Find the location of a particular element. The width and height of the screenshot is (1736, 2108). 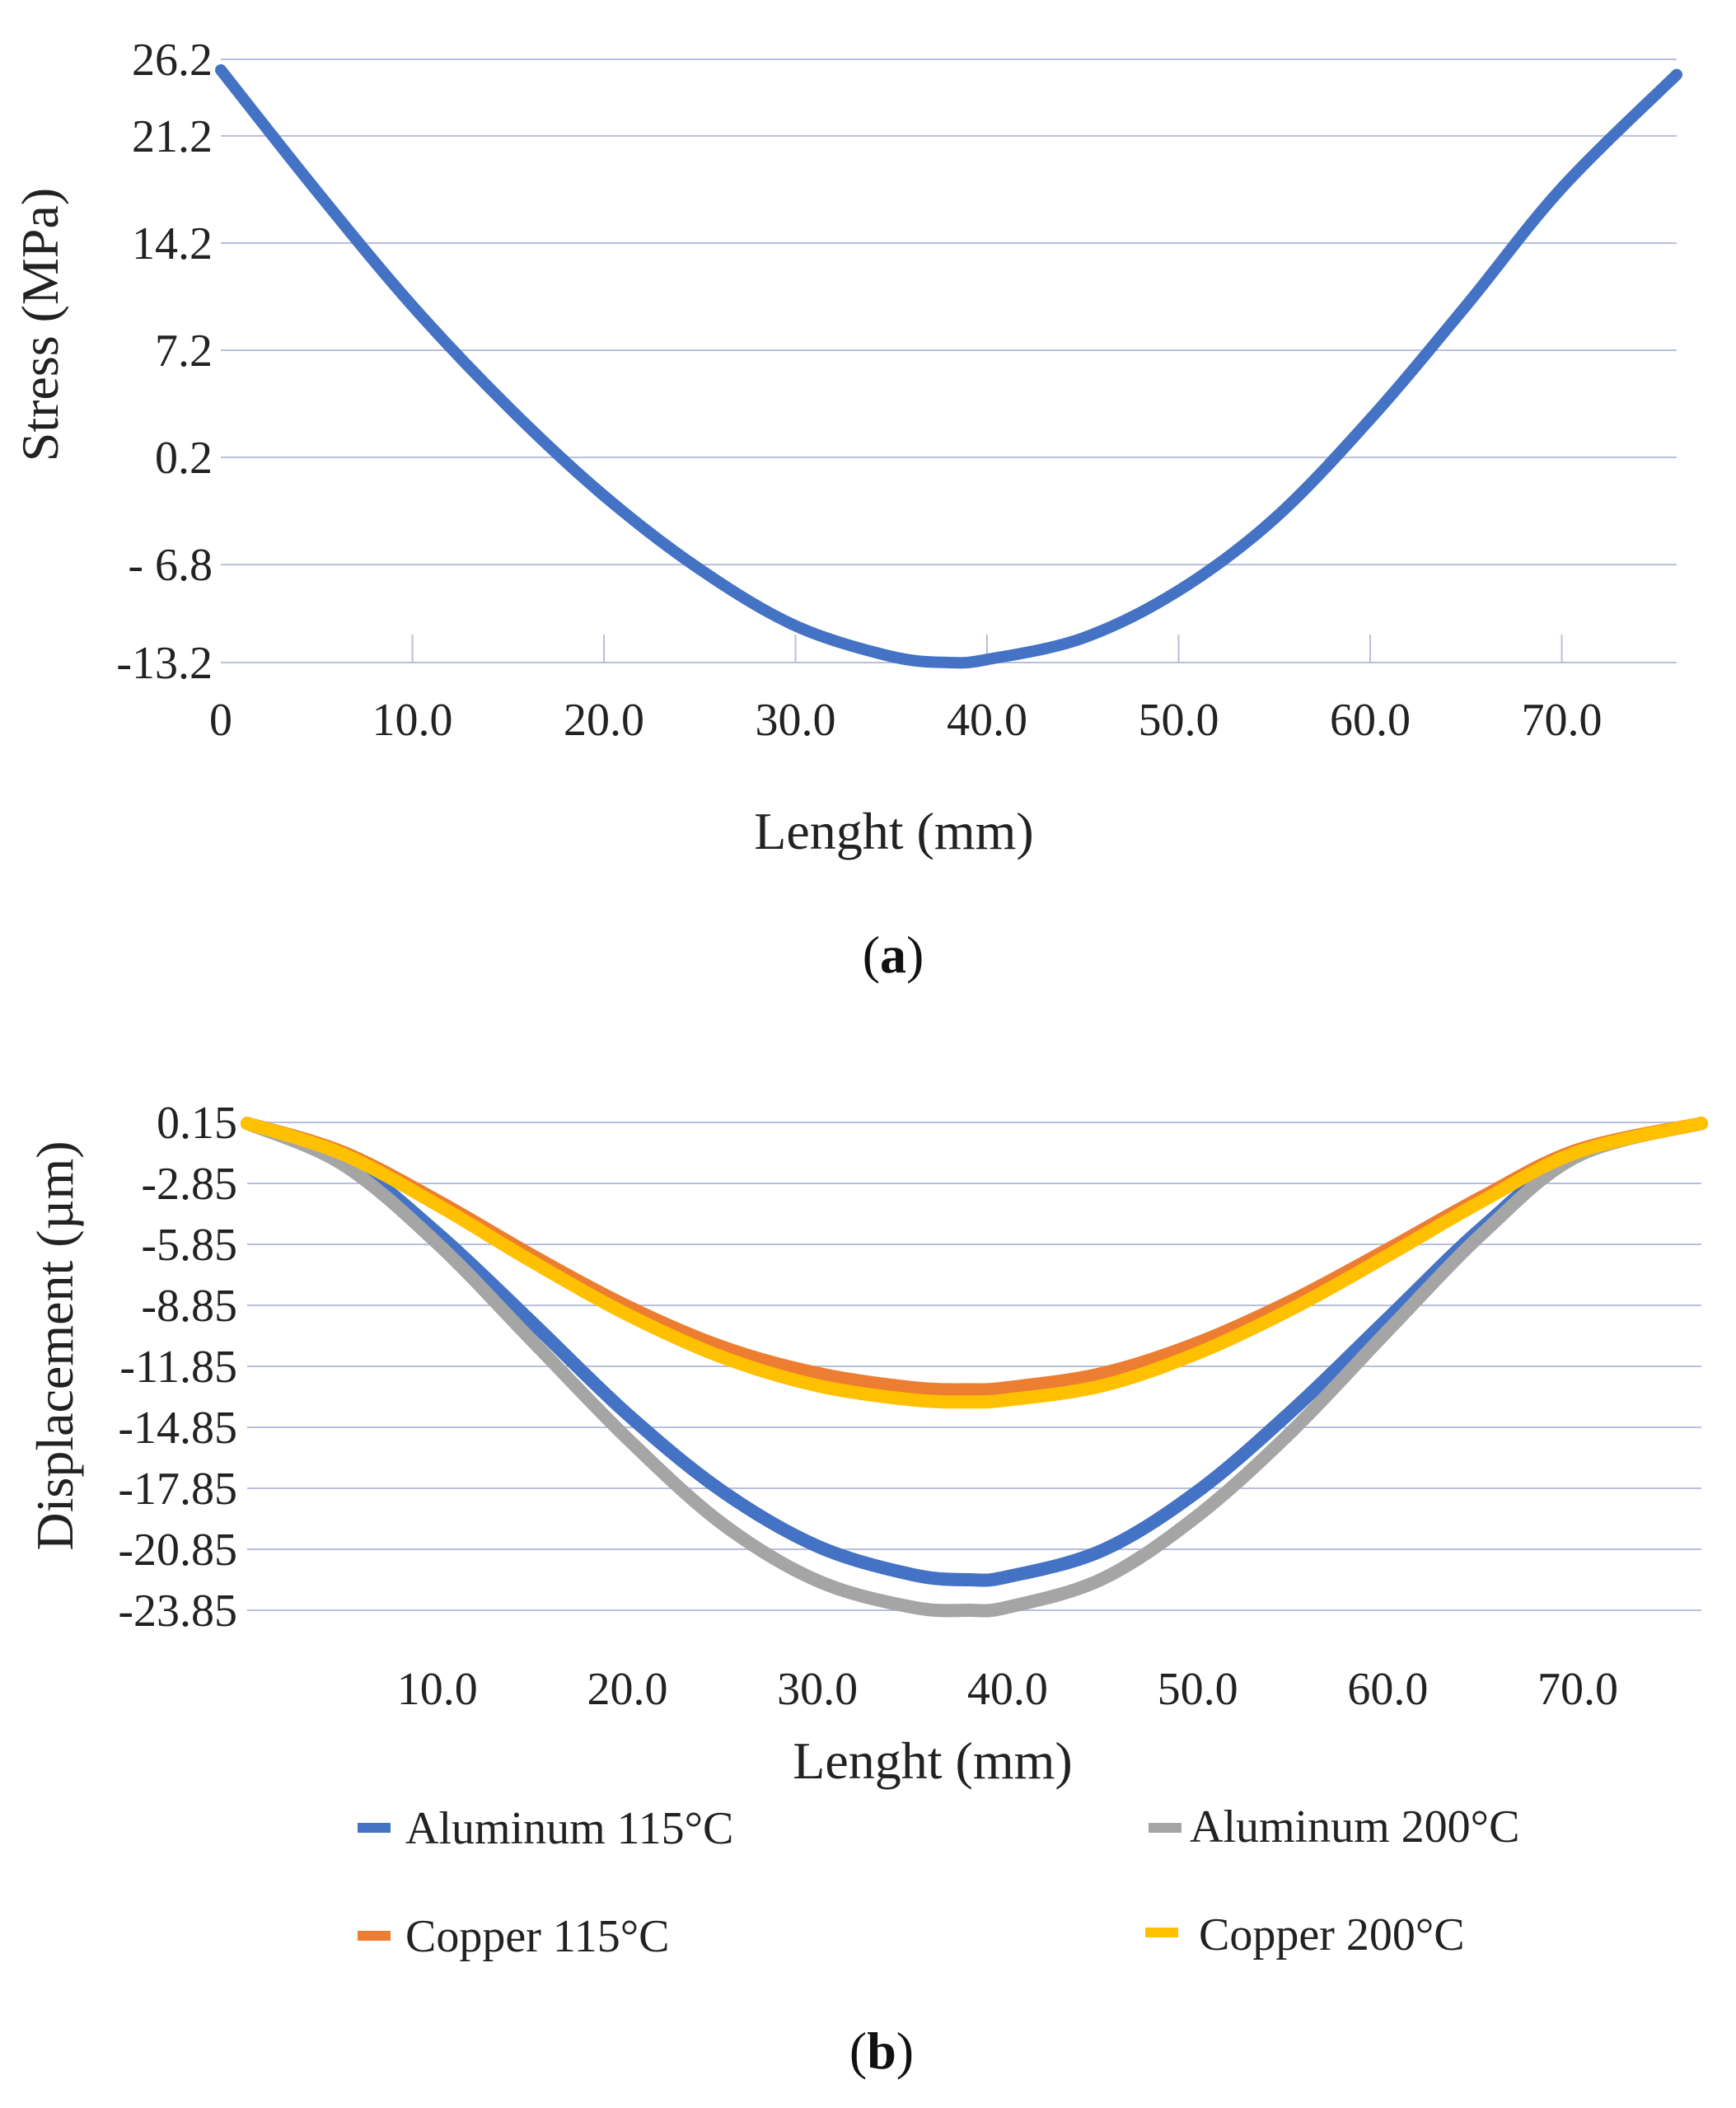

panel-b-x-tick-label-2: 30.0 is located at coordinates (817, 1689).